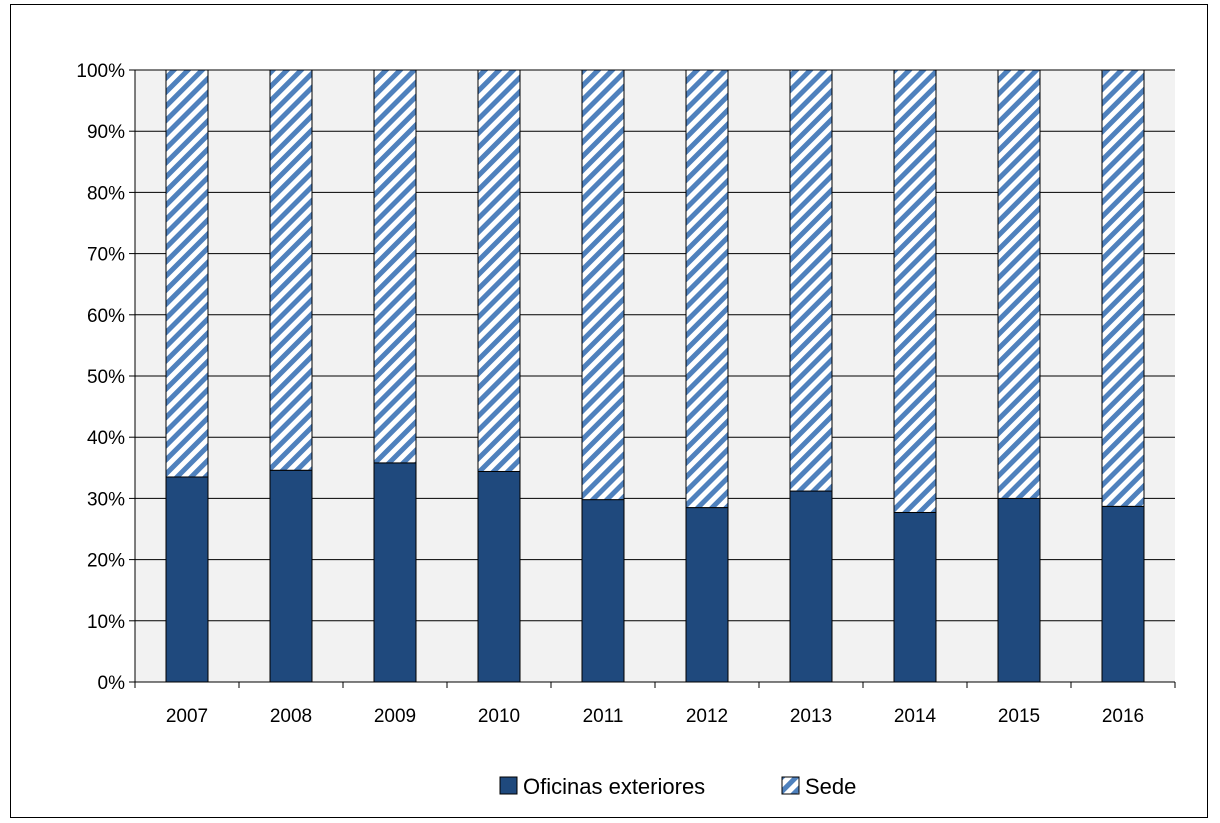  I want to click on bar-oficinas-exteriores-2016, so click(1123, 594).